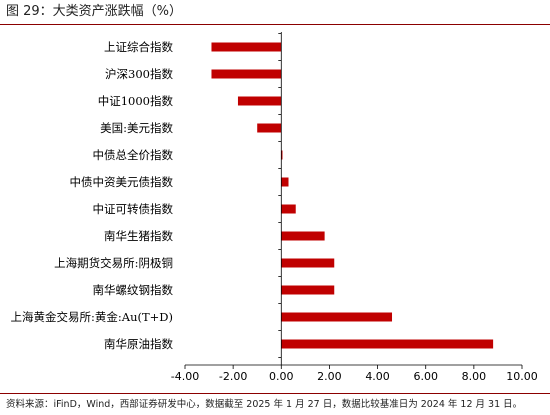 The width and height of the screenshot is (550, 415). What do you see at coordinates (92, 317) in the screenshot?
I see `category-label: 上海黄金交易所:黄金:Au(T+D)` at bounding box center [92, 317].